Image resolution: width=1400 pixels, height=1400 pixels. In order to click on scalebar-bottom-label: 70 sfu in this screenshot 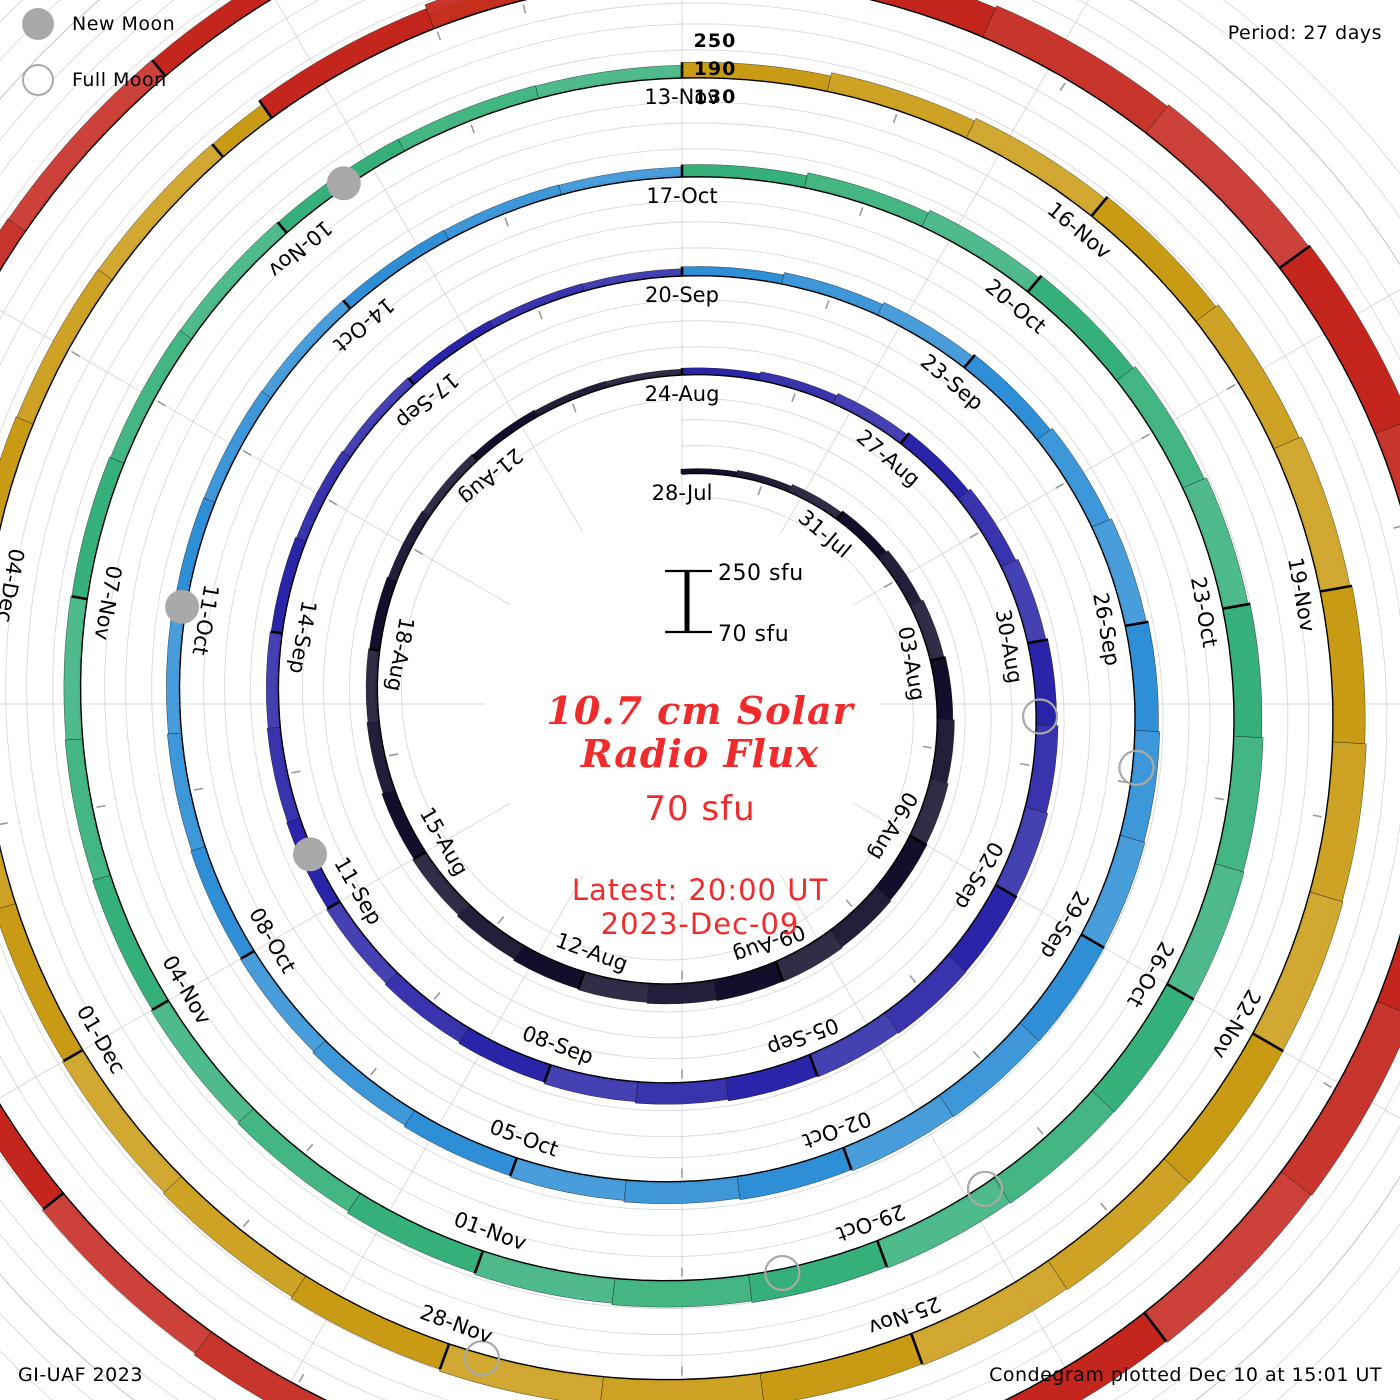, I will do `click(754, 634)`.